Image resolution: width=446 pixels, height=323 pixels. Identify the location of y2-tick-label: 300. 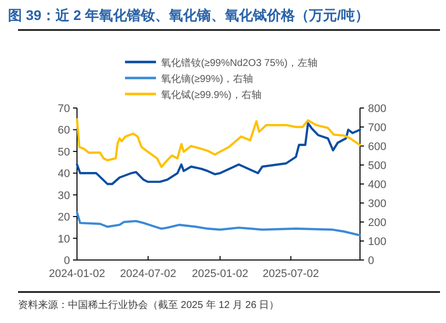
(377, 204).